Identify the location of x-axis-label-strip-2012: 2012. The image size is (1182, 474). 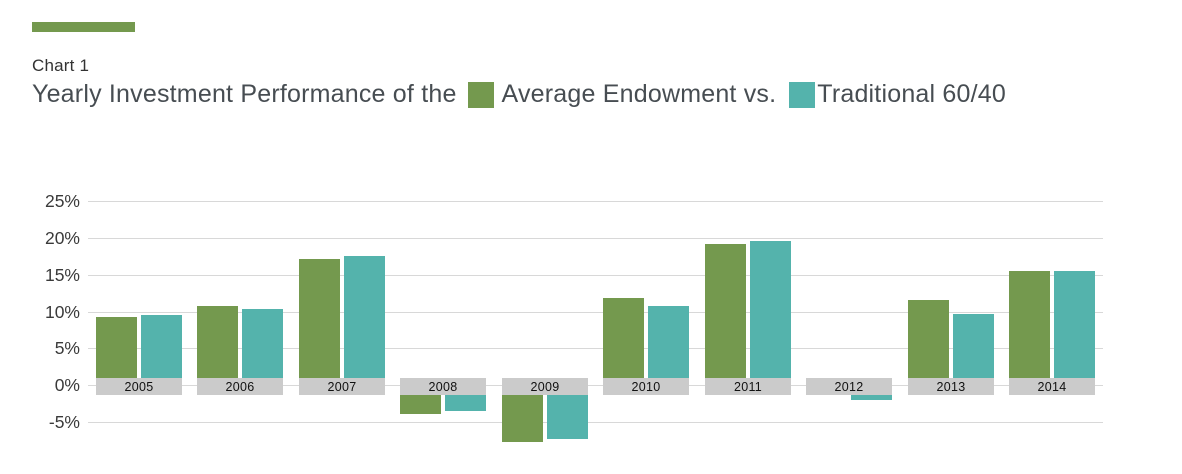
(849, 386).